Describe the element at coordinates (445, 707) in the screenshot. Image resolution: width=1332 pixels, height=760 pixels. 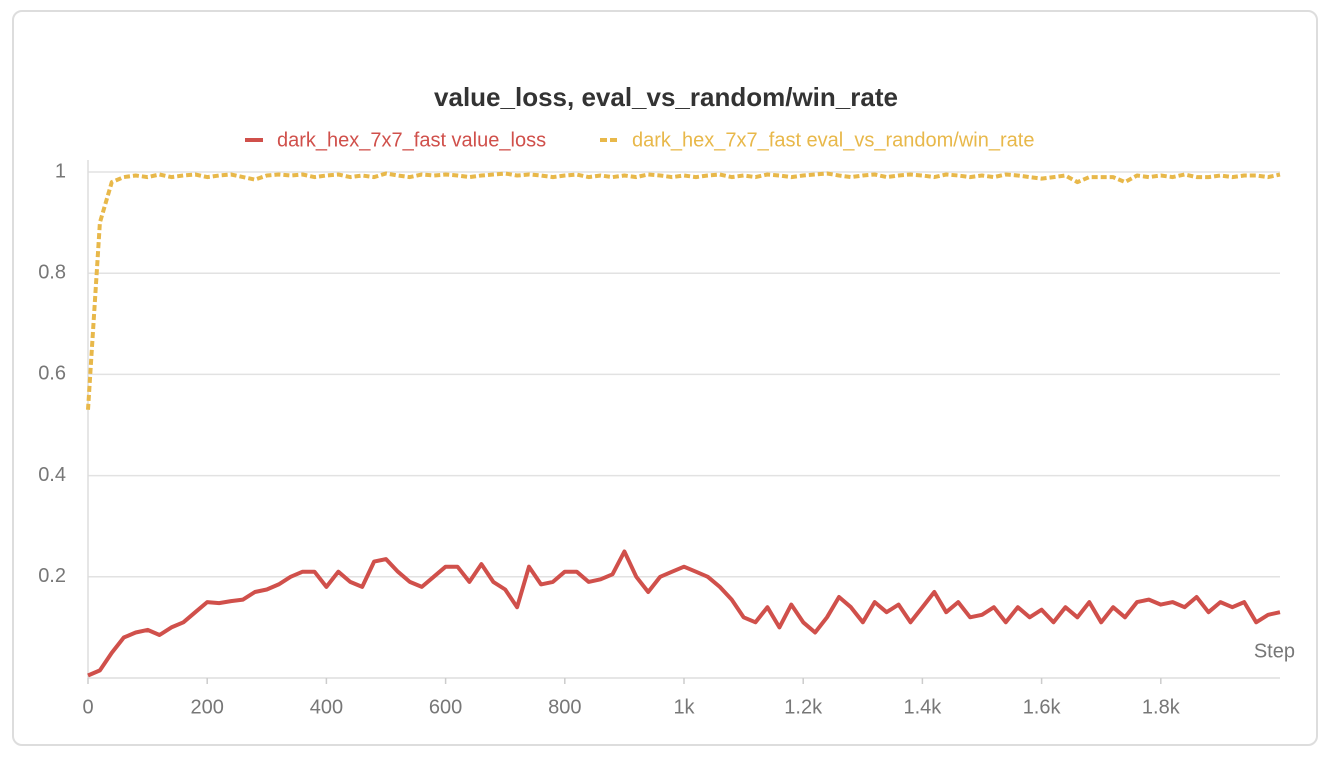
I see `x-tick-label: 600` at that location.